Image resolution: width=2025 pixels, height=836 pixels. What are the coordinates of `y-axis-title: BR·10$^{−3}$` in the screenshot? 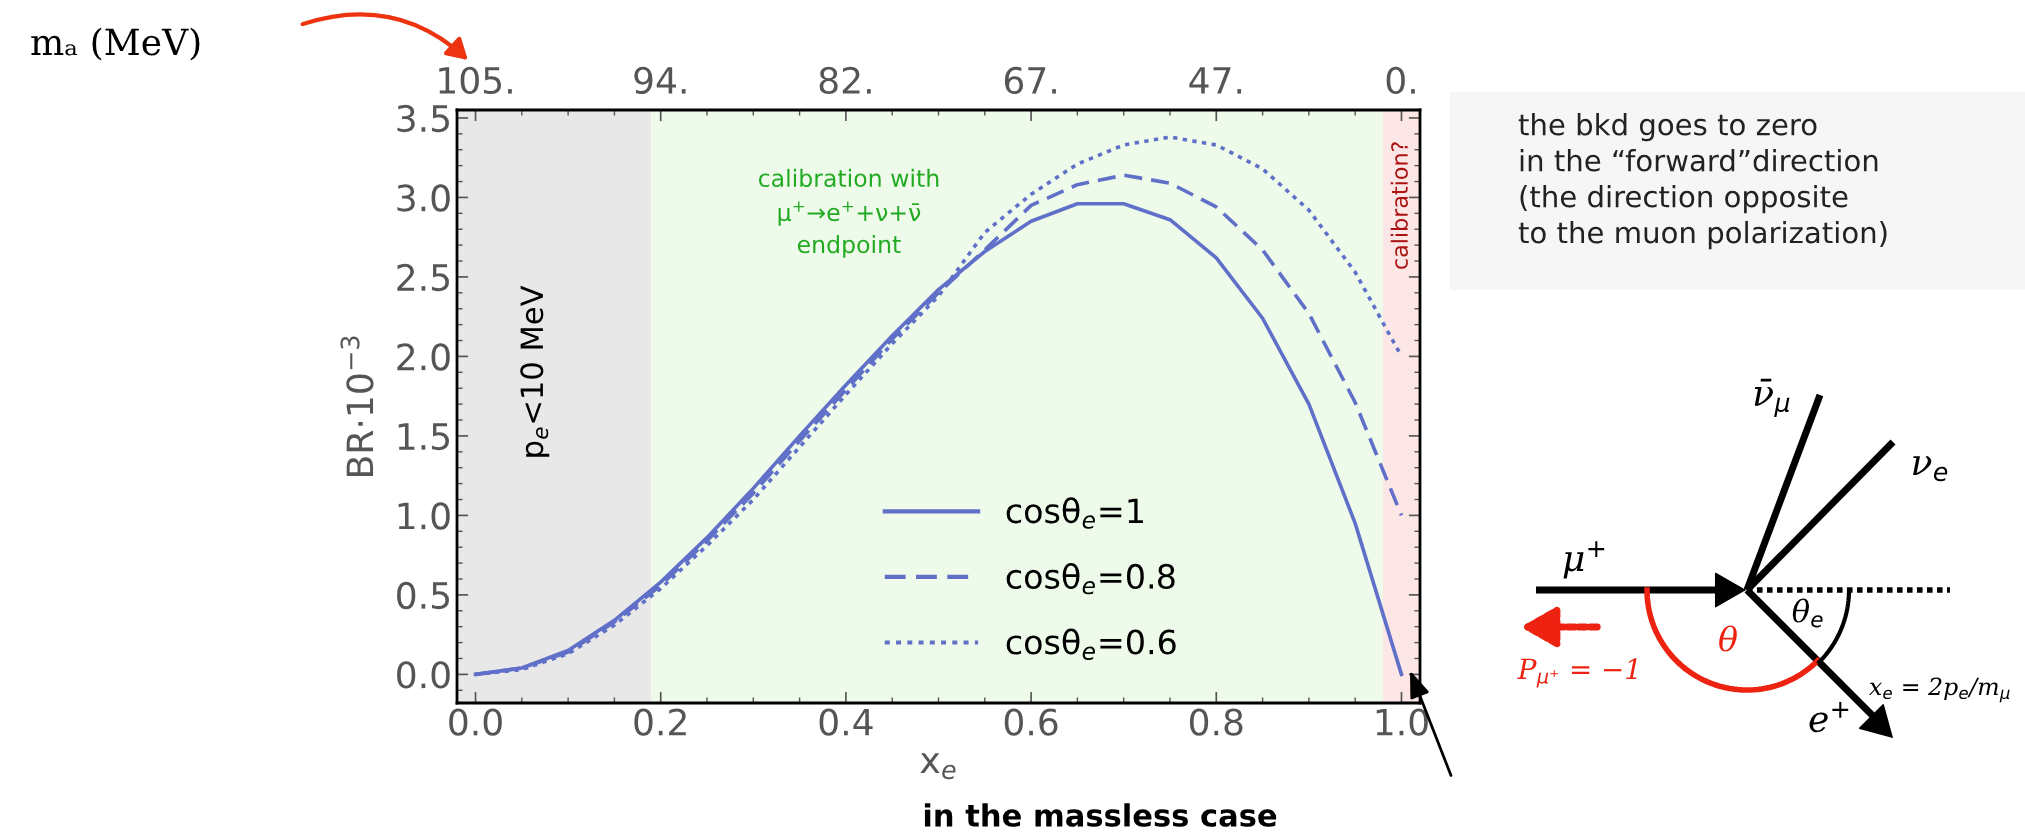 It's located at (357, 406).